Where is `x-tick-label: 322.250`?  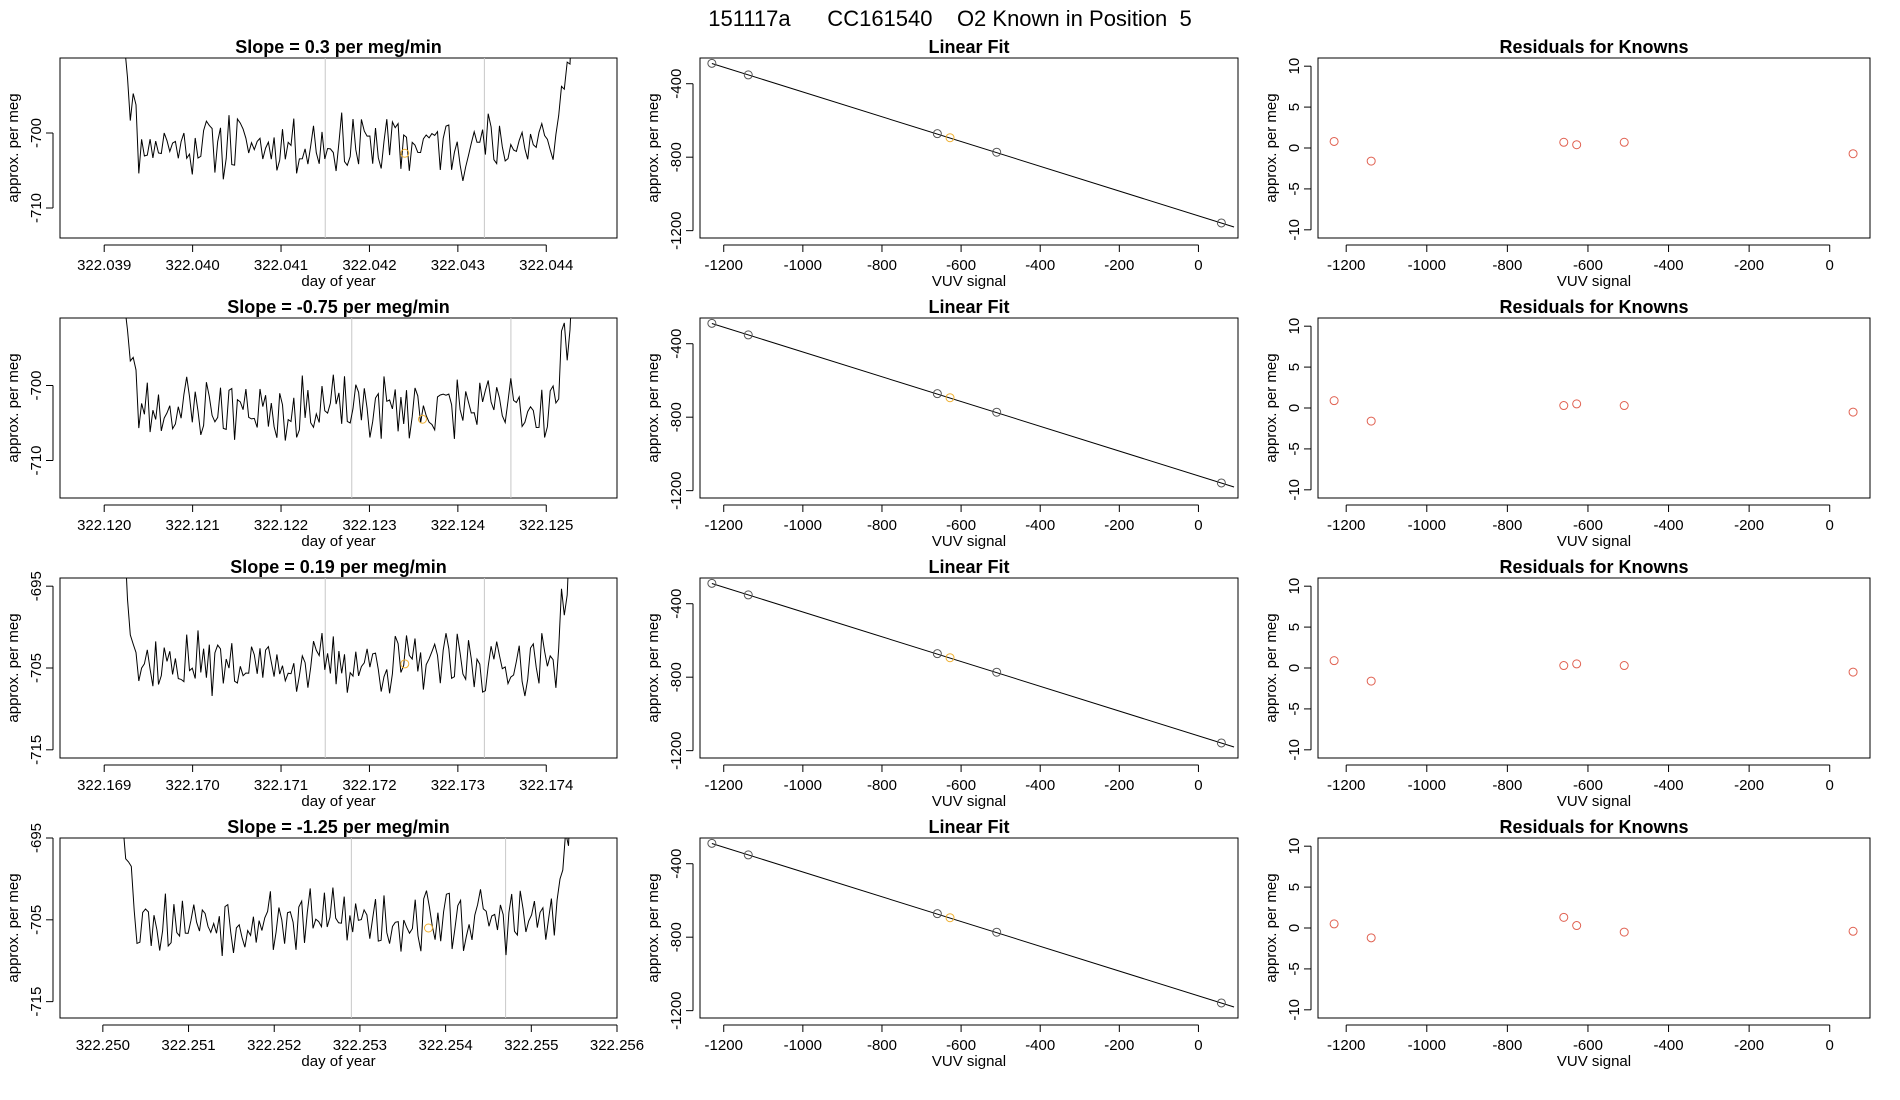 x-tick-label: 322.250 is located at coordinates (103, 1045).